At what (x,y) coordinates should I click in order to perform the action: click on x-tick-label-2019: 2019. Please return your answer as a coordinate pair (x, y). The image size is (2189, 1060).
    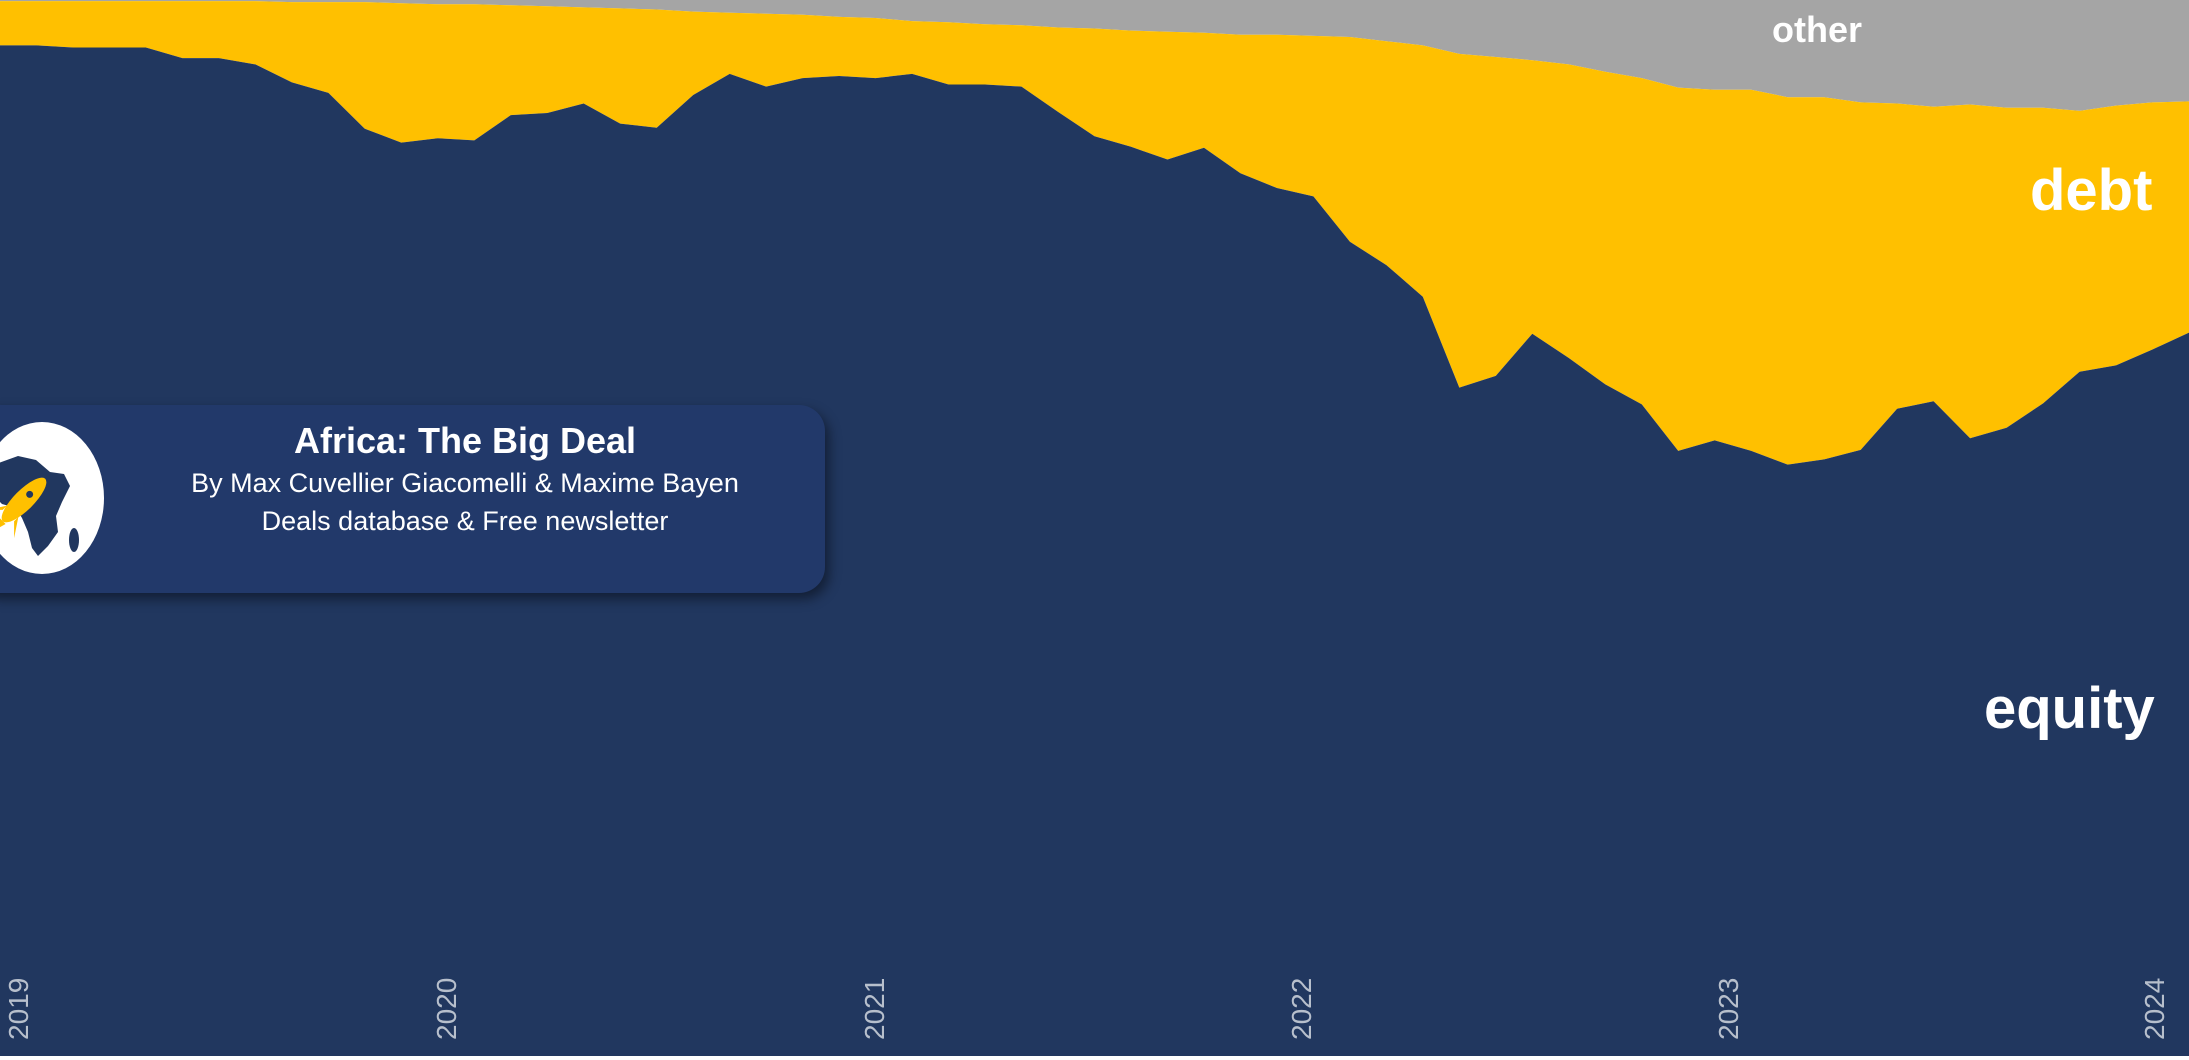
    Looking at the image, I should click on (18, 1009).